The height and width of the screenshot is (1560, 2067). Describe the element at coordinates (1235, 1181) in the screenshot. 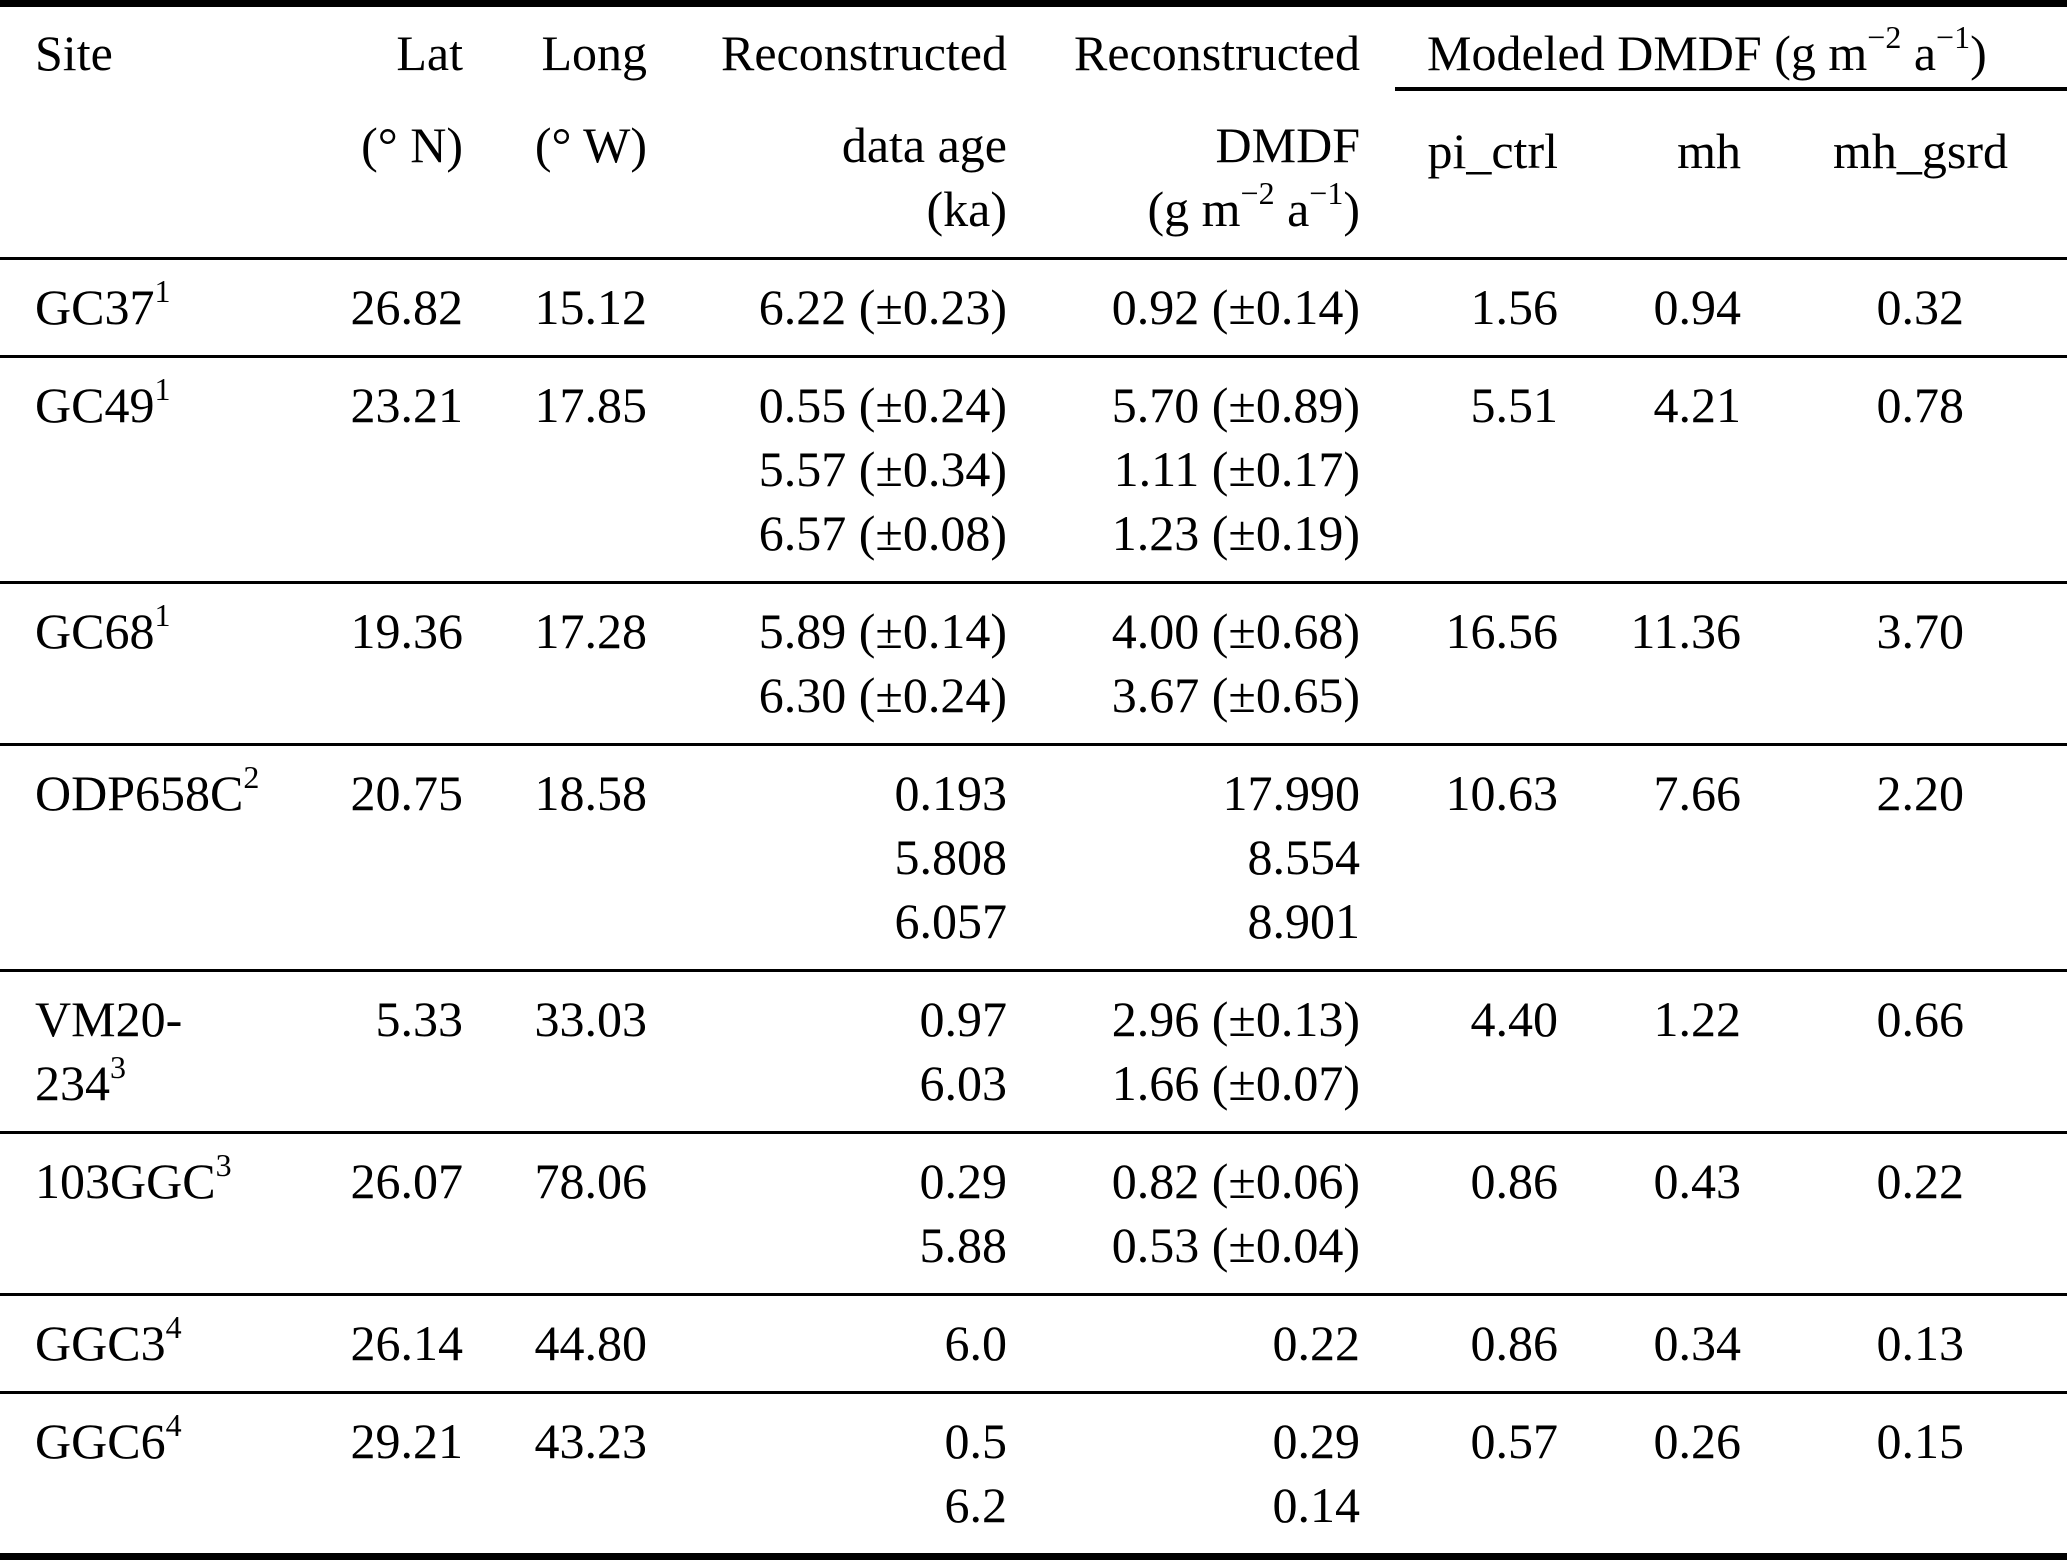

I see `cell-line: 0.82 (±0.06)` at that location.